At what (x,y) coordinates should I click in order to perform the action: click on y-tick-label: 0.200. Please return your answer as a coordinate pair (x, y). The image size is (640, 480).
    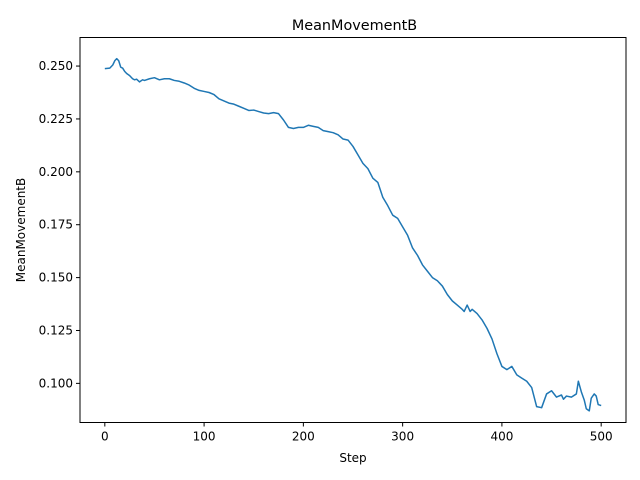
    Looking at the image, I should click on (56, 172).